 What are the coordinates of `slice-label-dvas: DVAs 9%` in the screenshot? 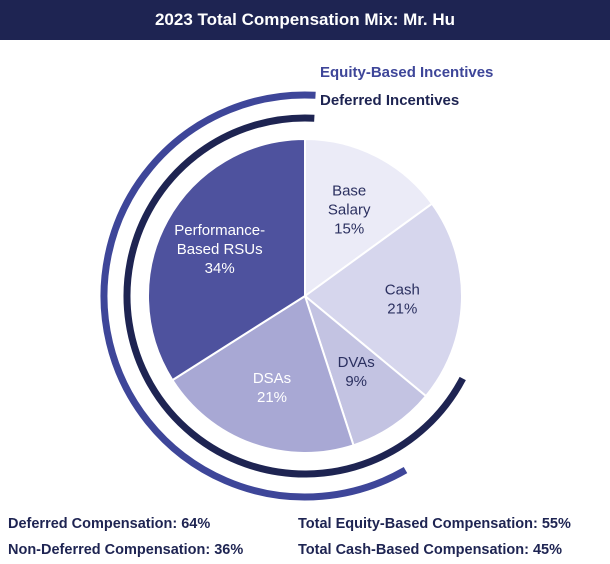 It's located at (356, 372).